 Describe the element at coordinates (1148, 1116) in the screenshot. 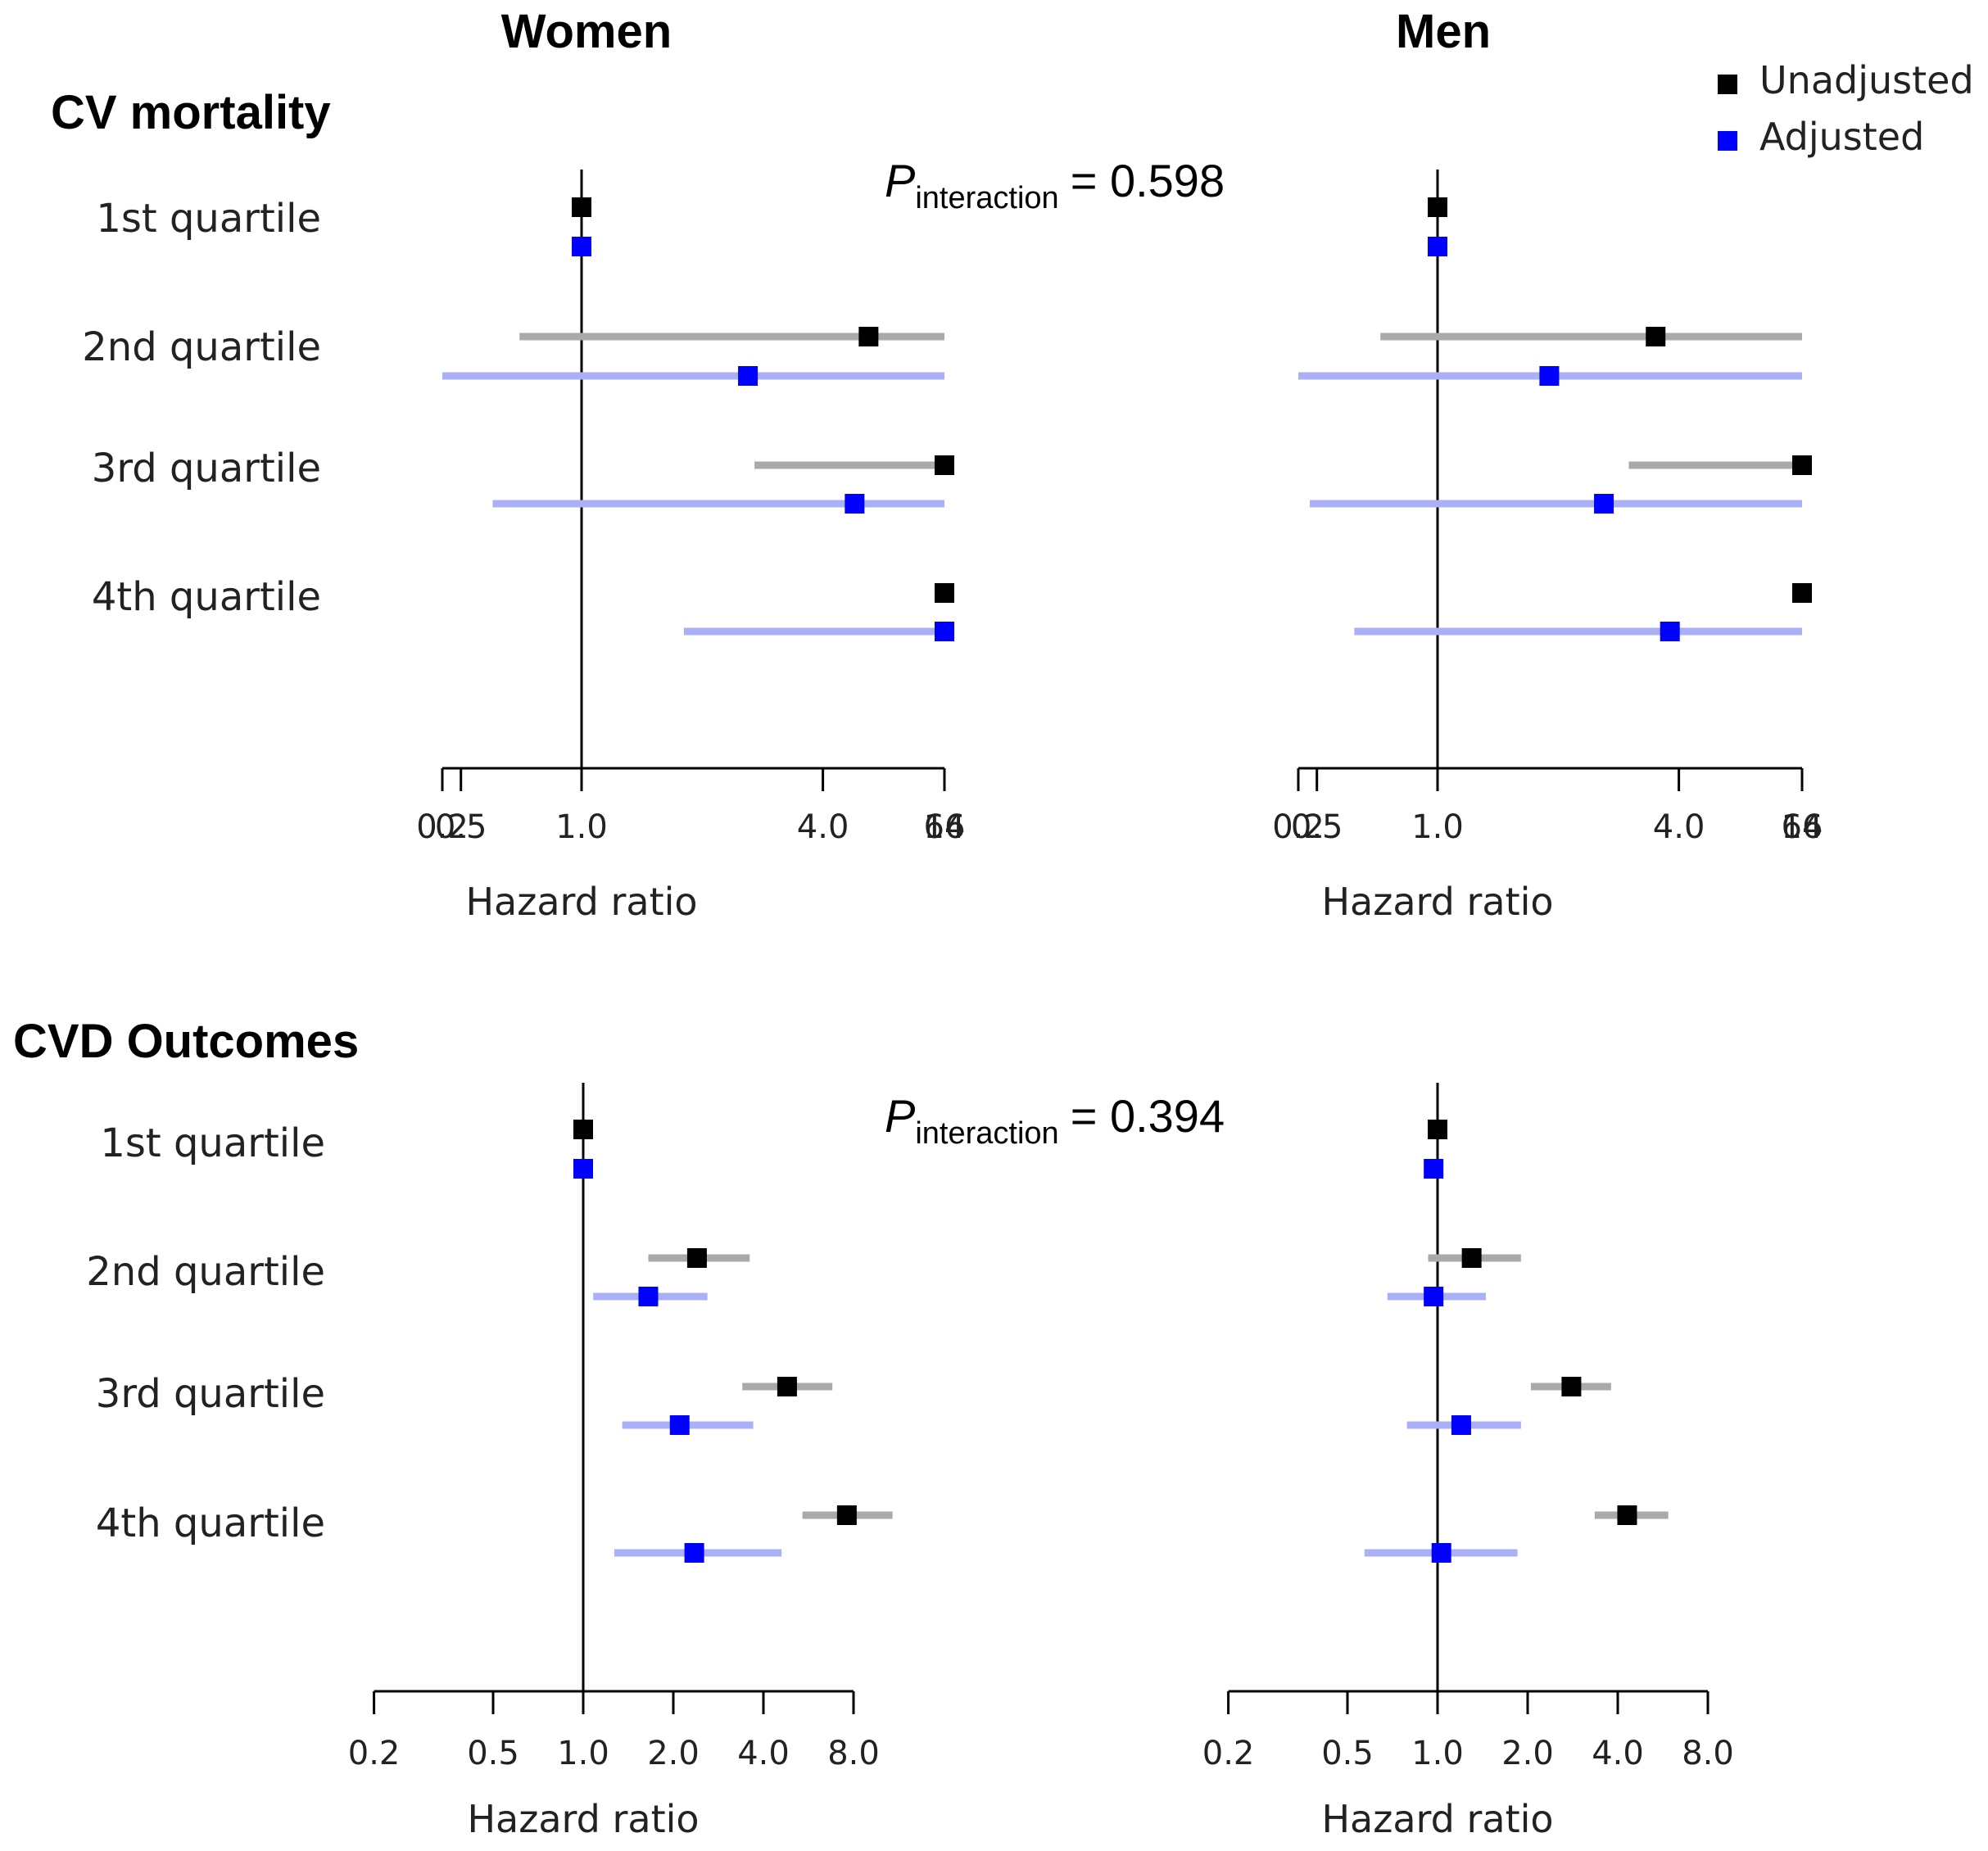

I see `p-value: = 0.394` at that location.